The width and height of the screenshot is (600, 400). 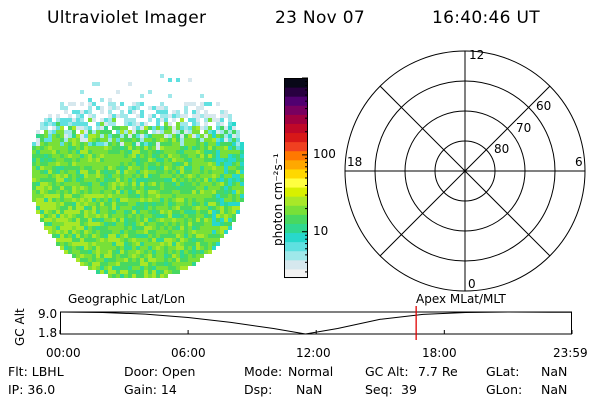 What do you see at coordinates (554, 371) in the screenshot?
I see `glat-value: NaN` at bounding box center [554, 371].